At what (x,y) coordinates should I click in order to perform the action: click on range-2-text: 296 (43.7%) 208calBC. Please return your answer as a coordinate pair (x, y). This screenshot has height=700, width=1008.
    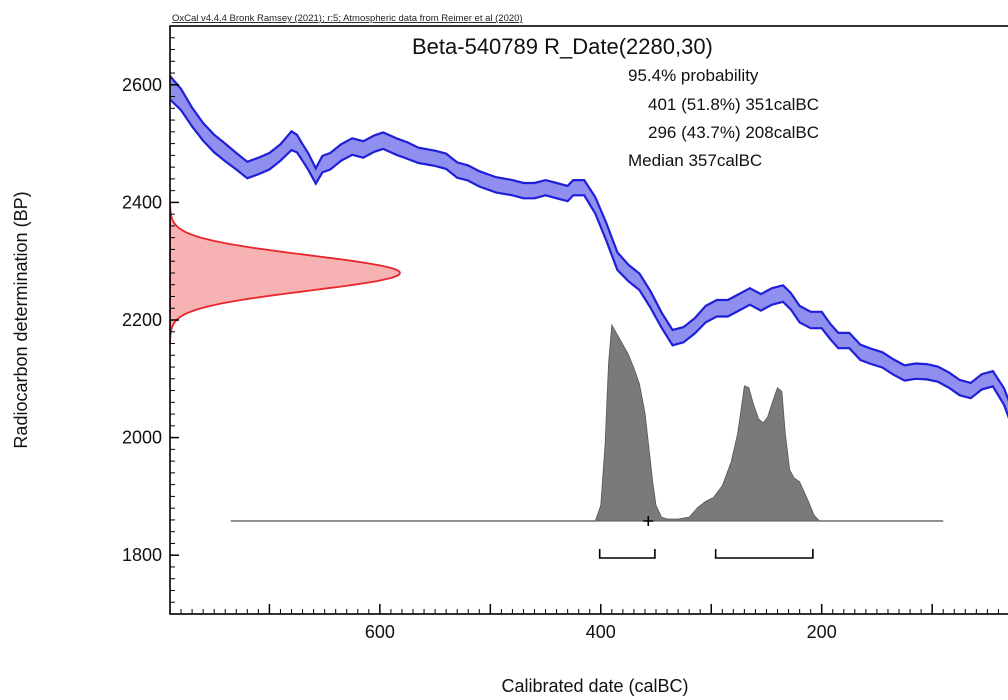
    Looking at the image, I should click on (733, 132).